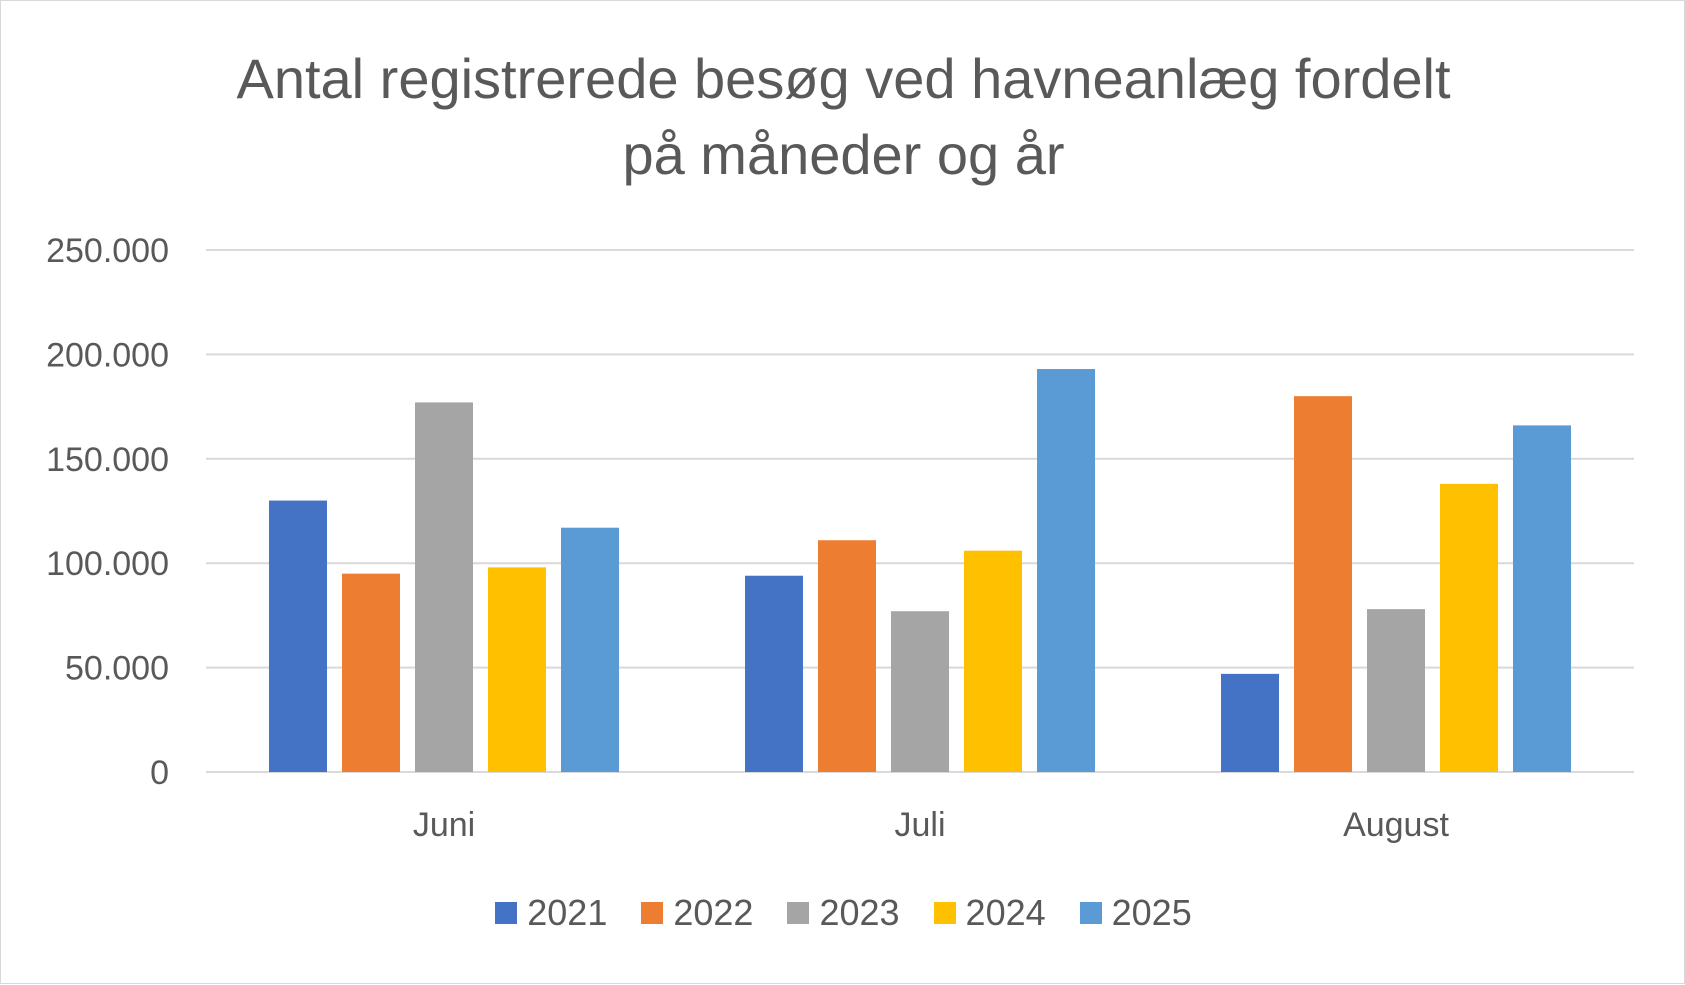  What do you see at coordinates (774, 673) in the screenshot?
I see `bar-juli-2021` at bounding box center [774, 673].